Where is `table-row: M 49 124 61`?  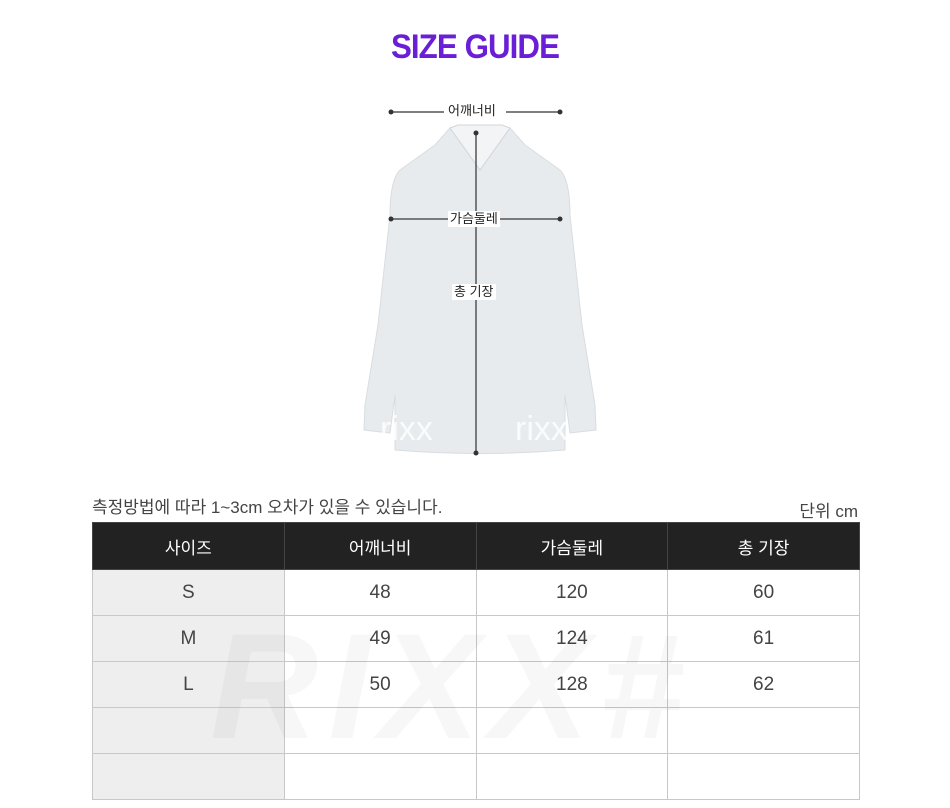 table-row: M 49 124 61 is located at coordinates (476, 638).